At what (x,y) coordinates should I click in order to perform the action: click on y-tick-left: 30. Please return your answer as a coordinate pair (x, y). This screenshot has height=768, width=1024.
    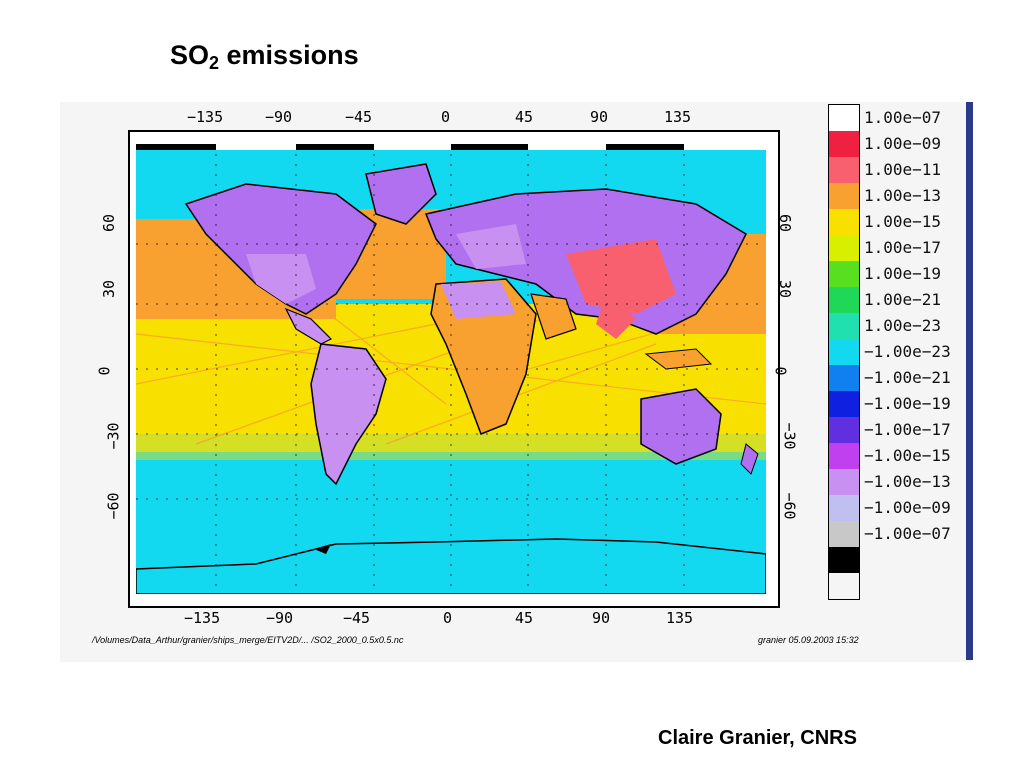
    Looking at the image, I should click on (109, 289).